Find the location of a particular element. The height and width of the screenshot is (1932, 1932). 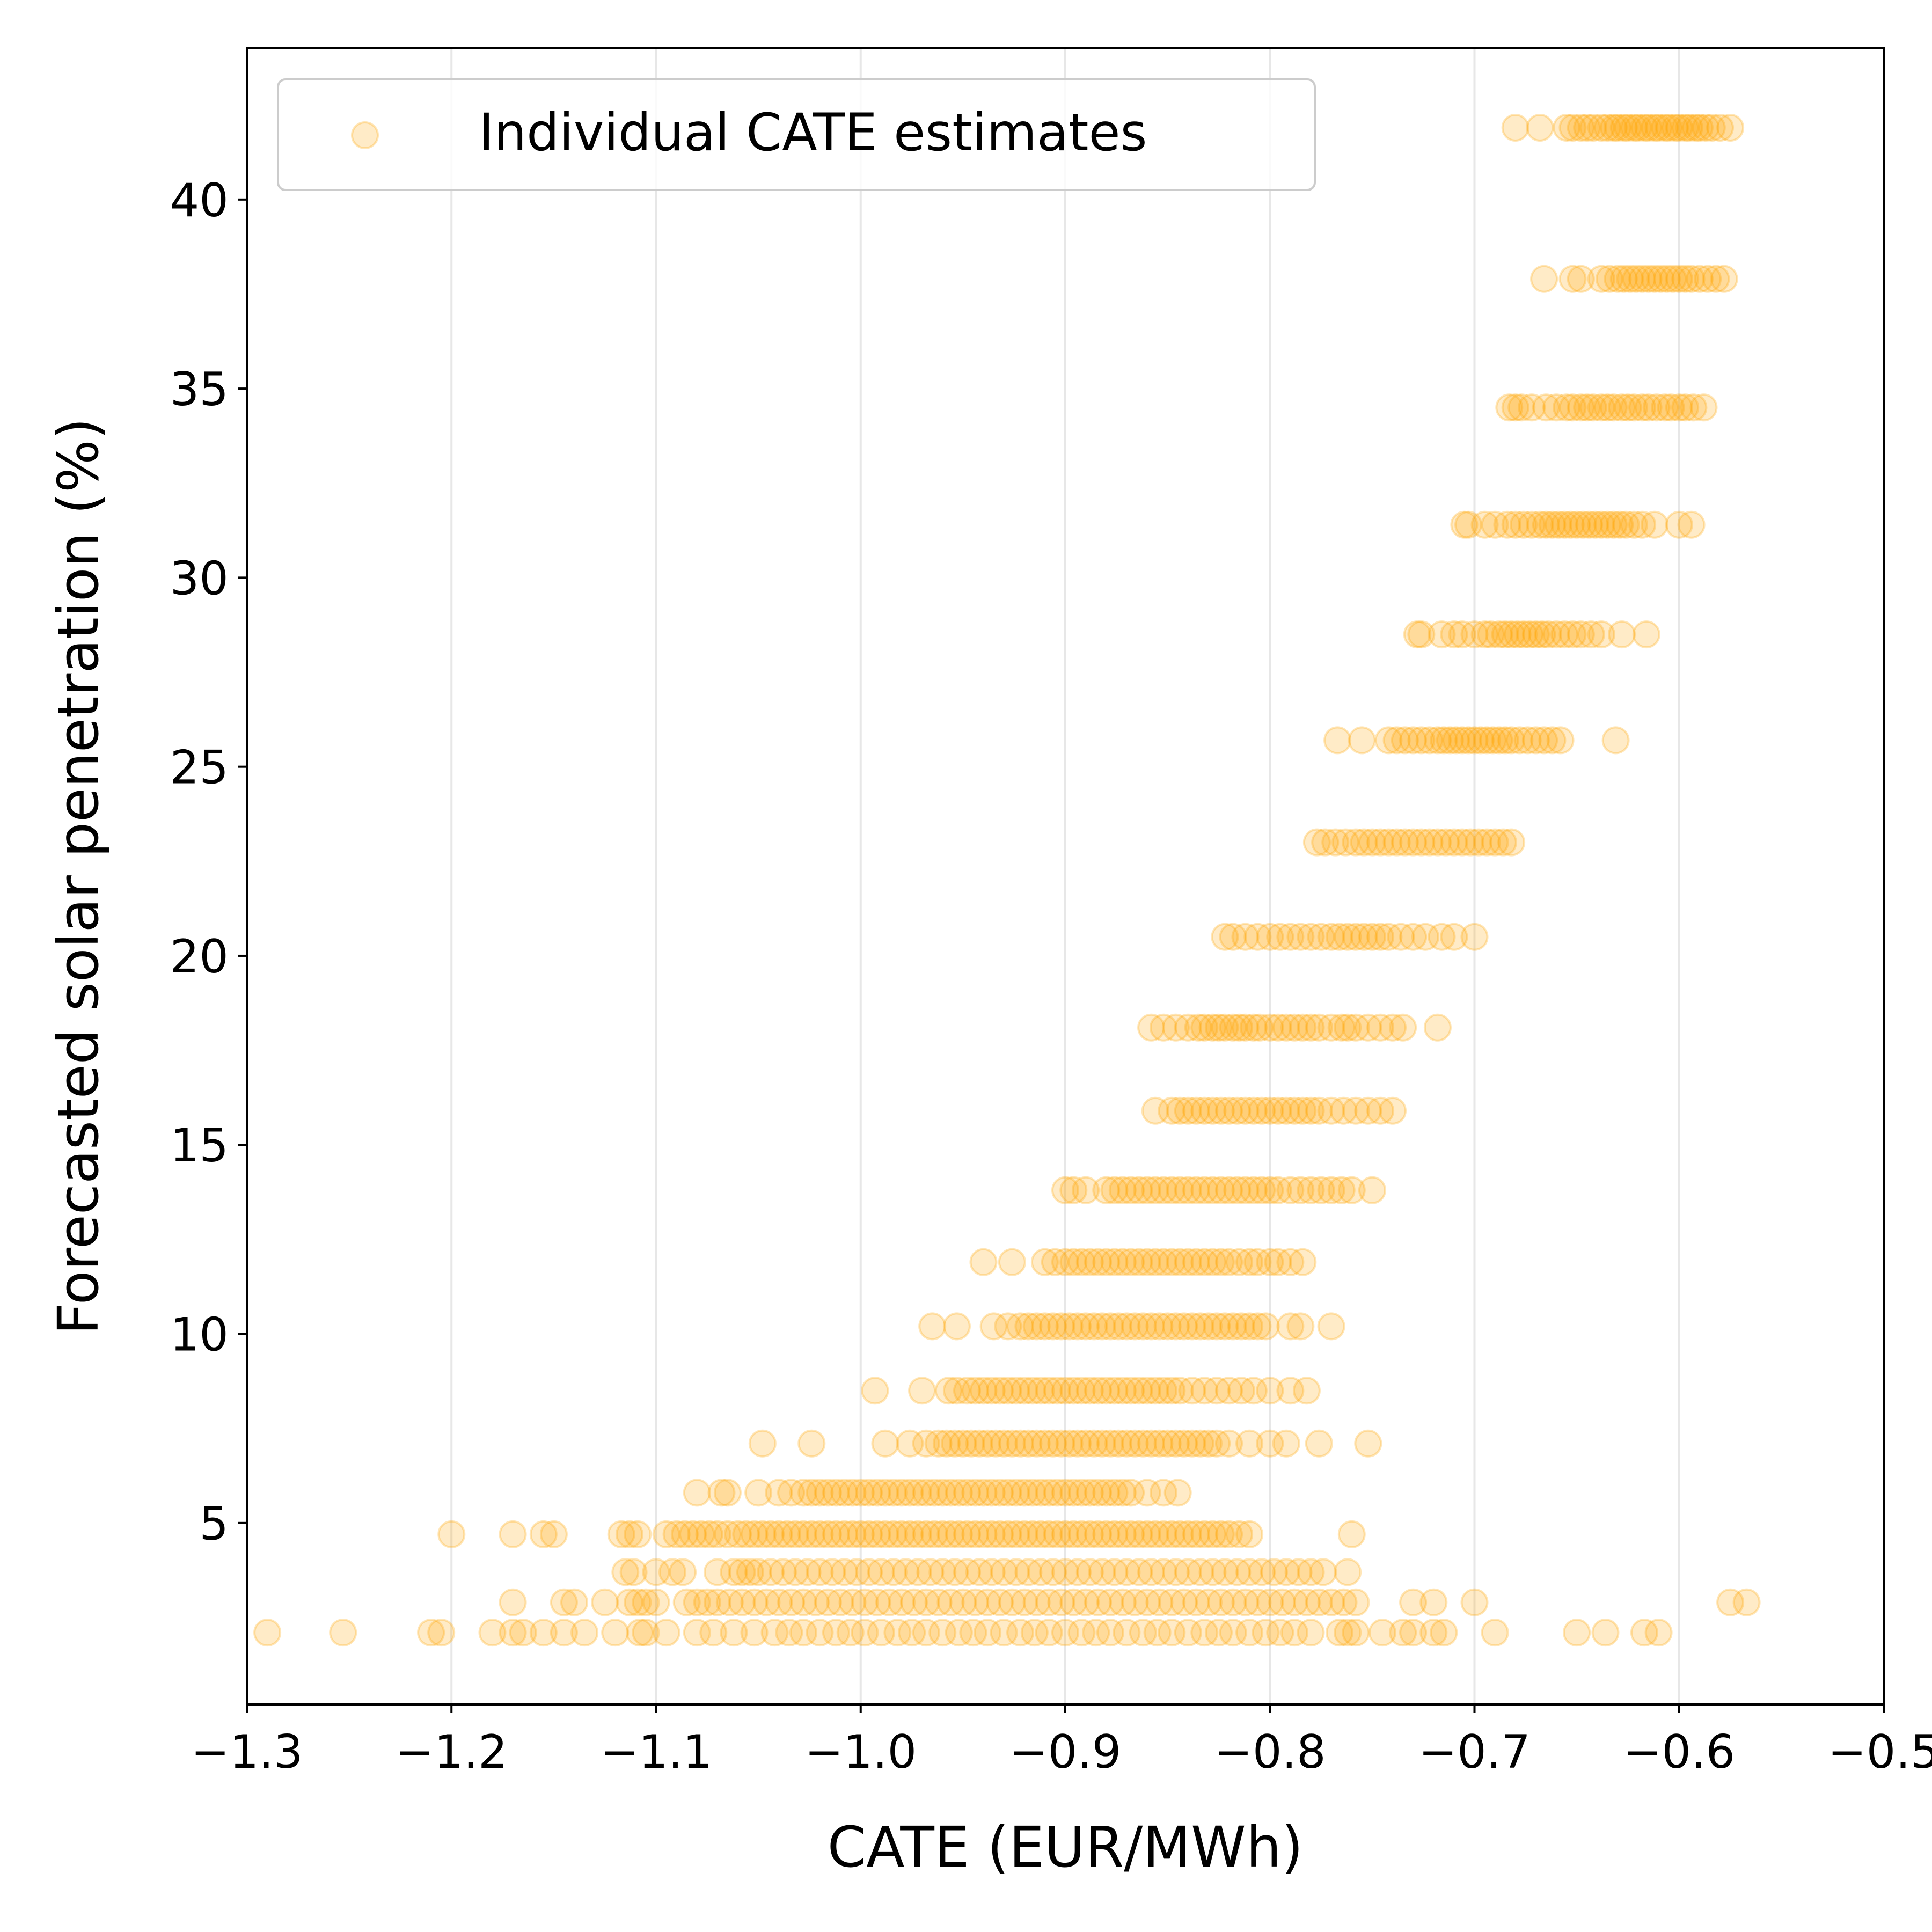

x-axis-ticks: −1.3 −1.2 −1.1 −1.0 −0.9 −0.8 −0.7 −0.6 −0.5 is located at coordinates (1061, 1741).